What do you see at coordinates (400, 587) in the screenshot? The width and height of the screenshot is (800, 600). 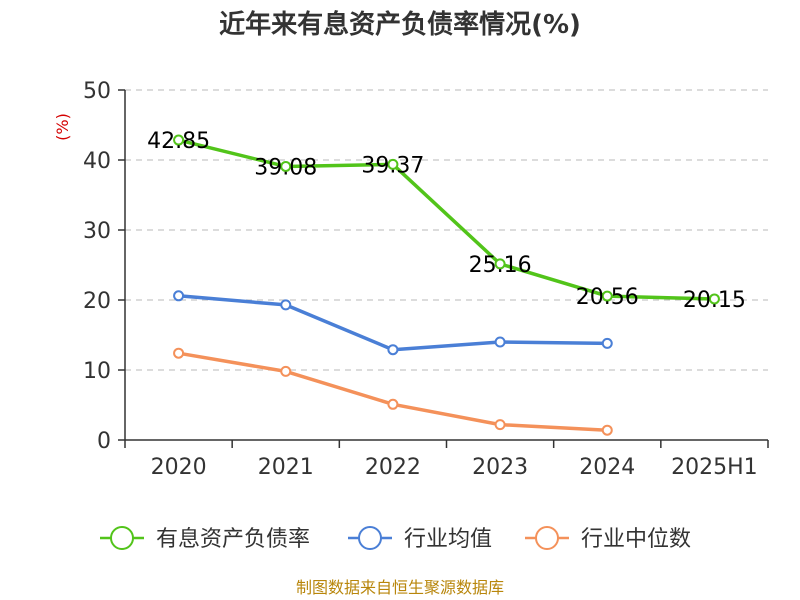 I see `source-note: 制图数据来自恒生聚源数据库` at bounding box center [400, 587].